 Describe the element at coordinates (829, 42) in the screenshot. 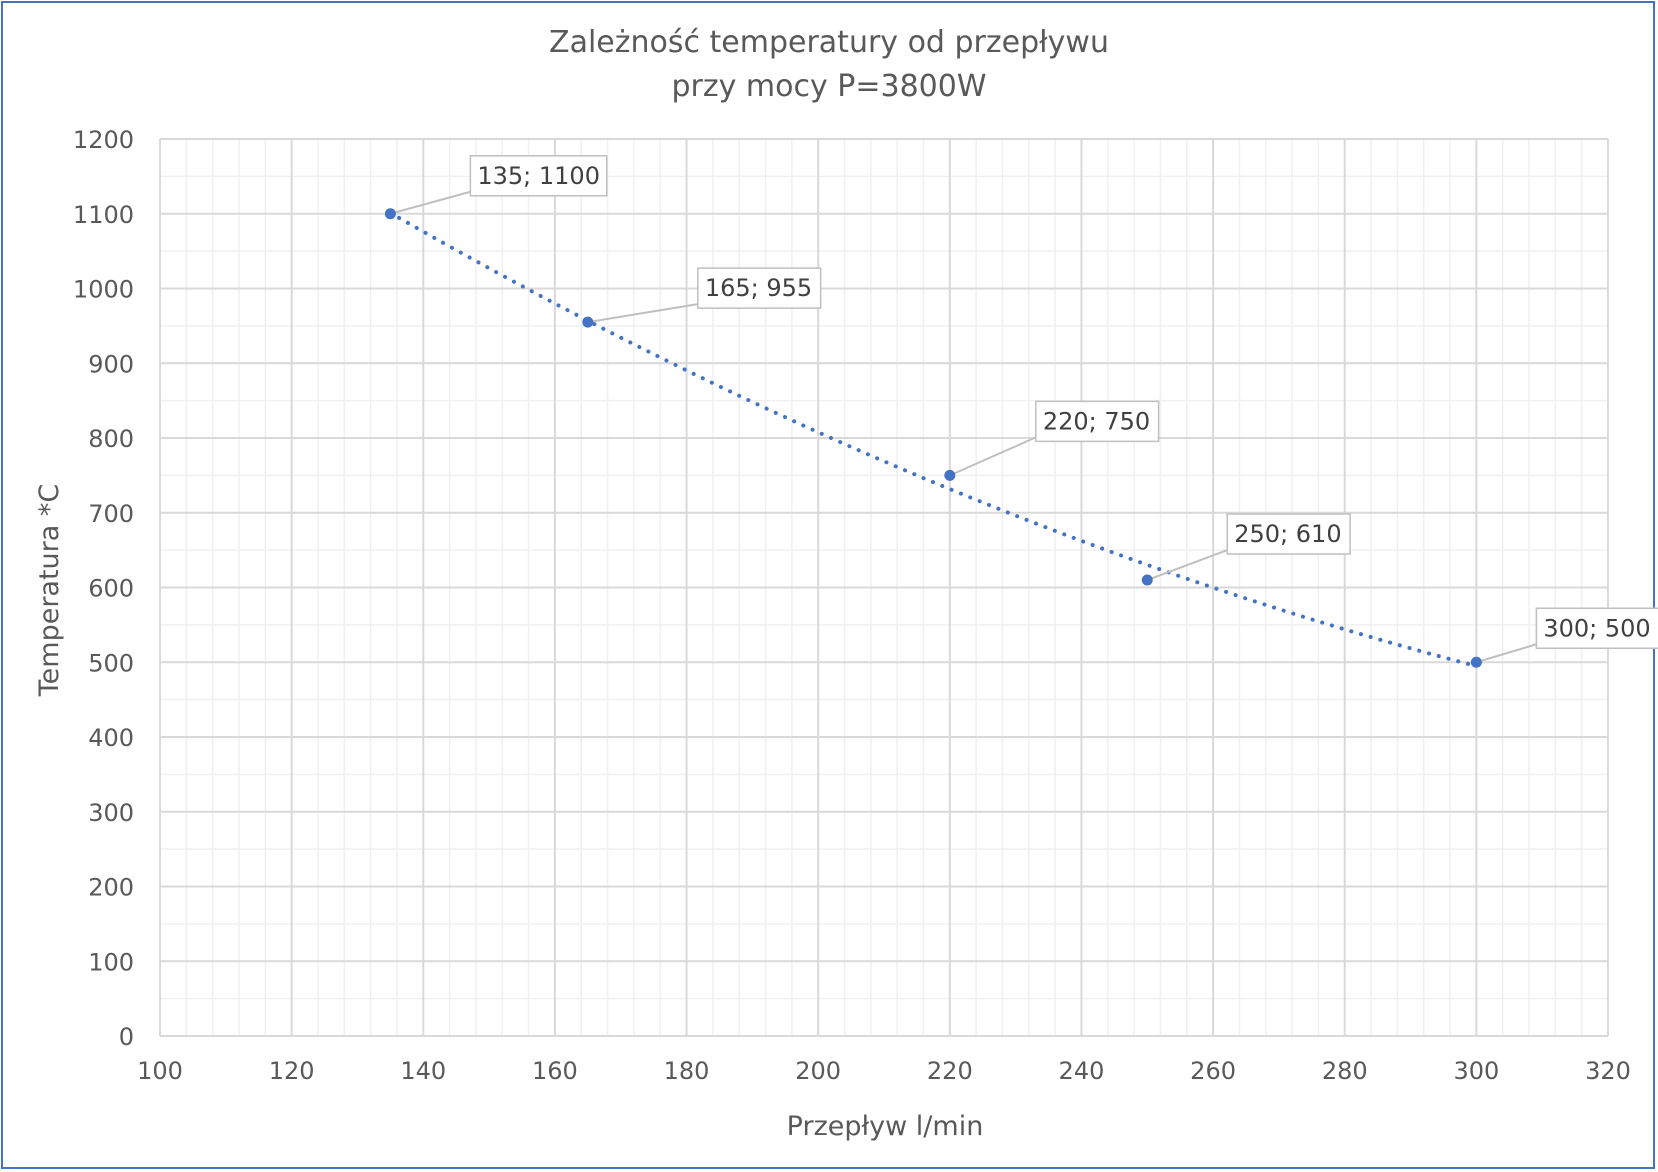

I see `chart-title: Zależność temperatury od przepływu` at that location.